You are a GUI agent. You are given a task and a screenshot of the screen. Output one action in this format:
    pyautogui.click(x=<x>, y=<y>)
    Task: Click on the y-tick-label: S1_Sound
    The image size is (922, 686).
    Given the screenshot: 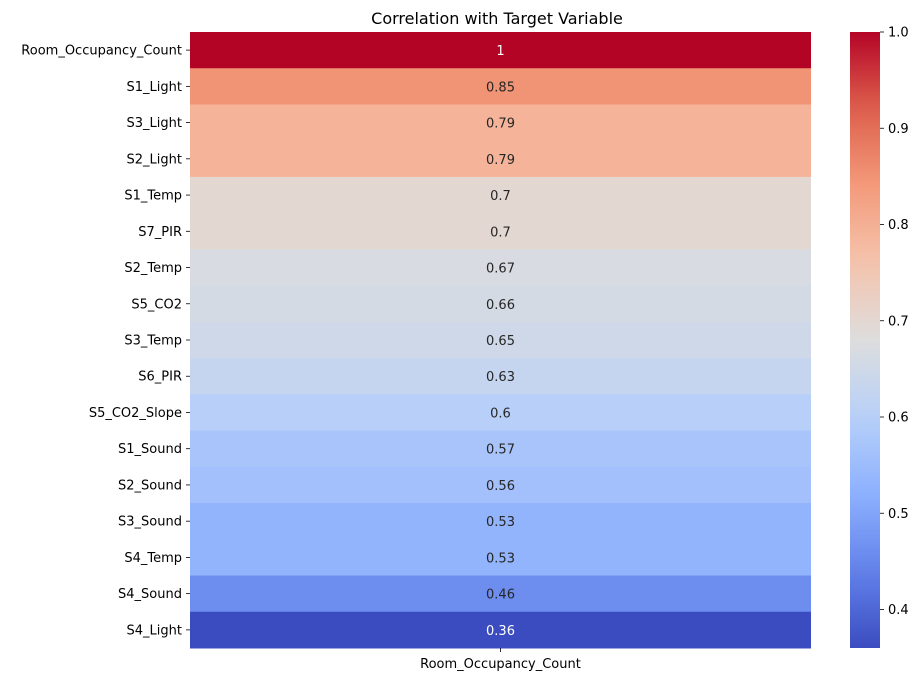 What is the action you would take?
    pyautogui.click(x=150, y=449)
    